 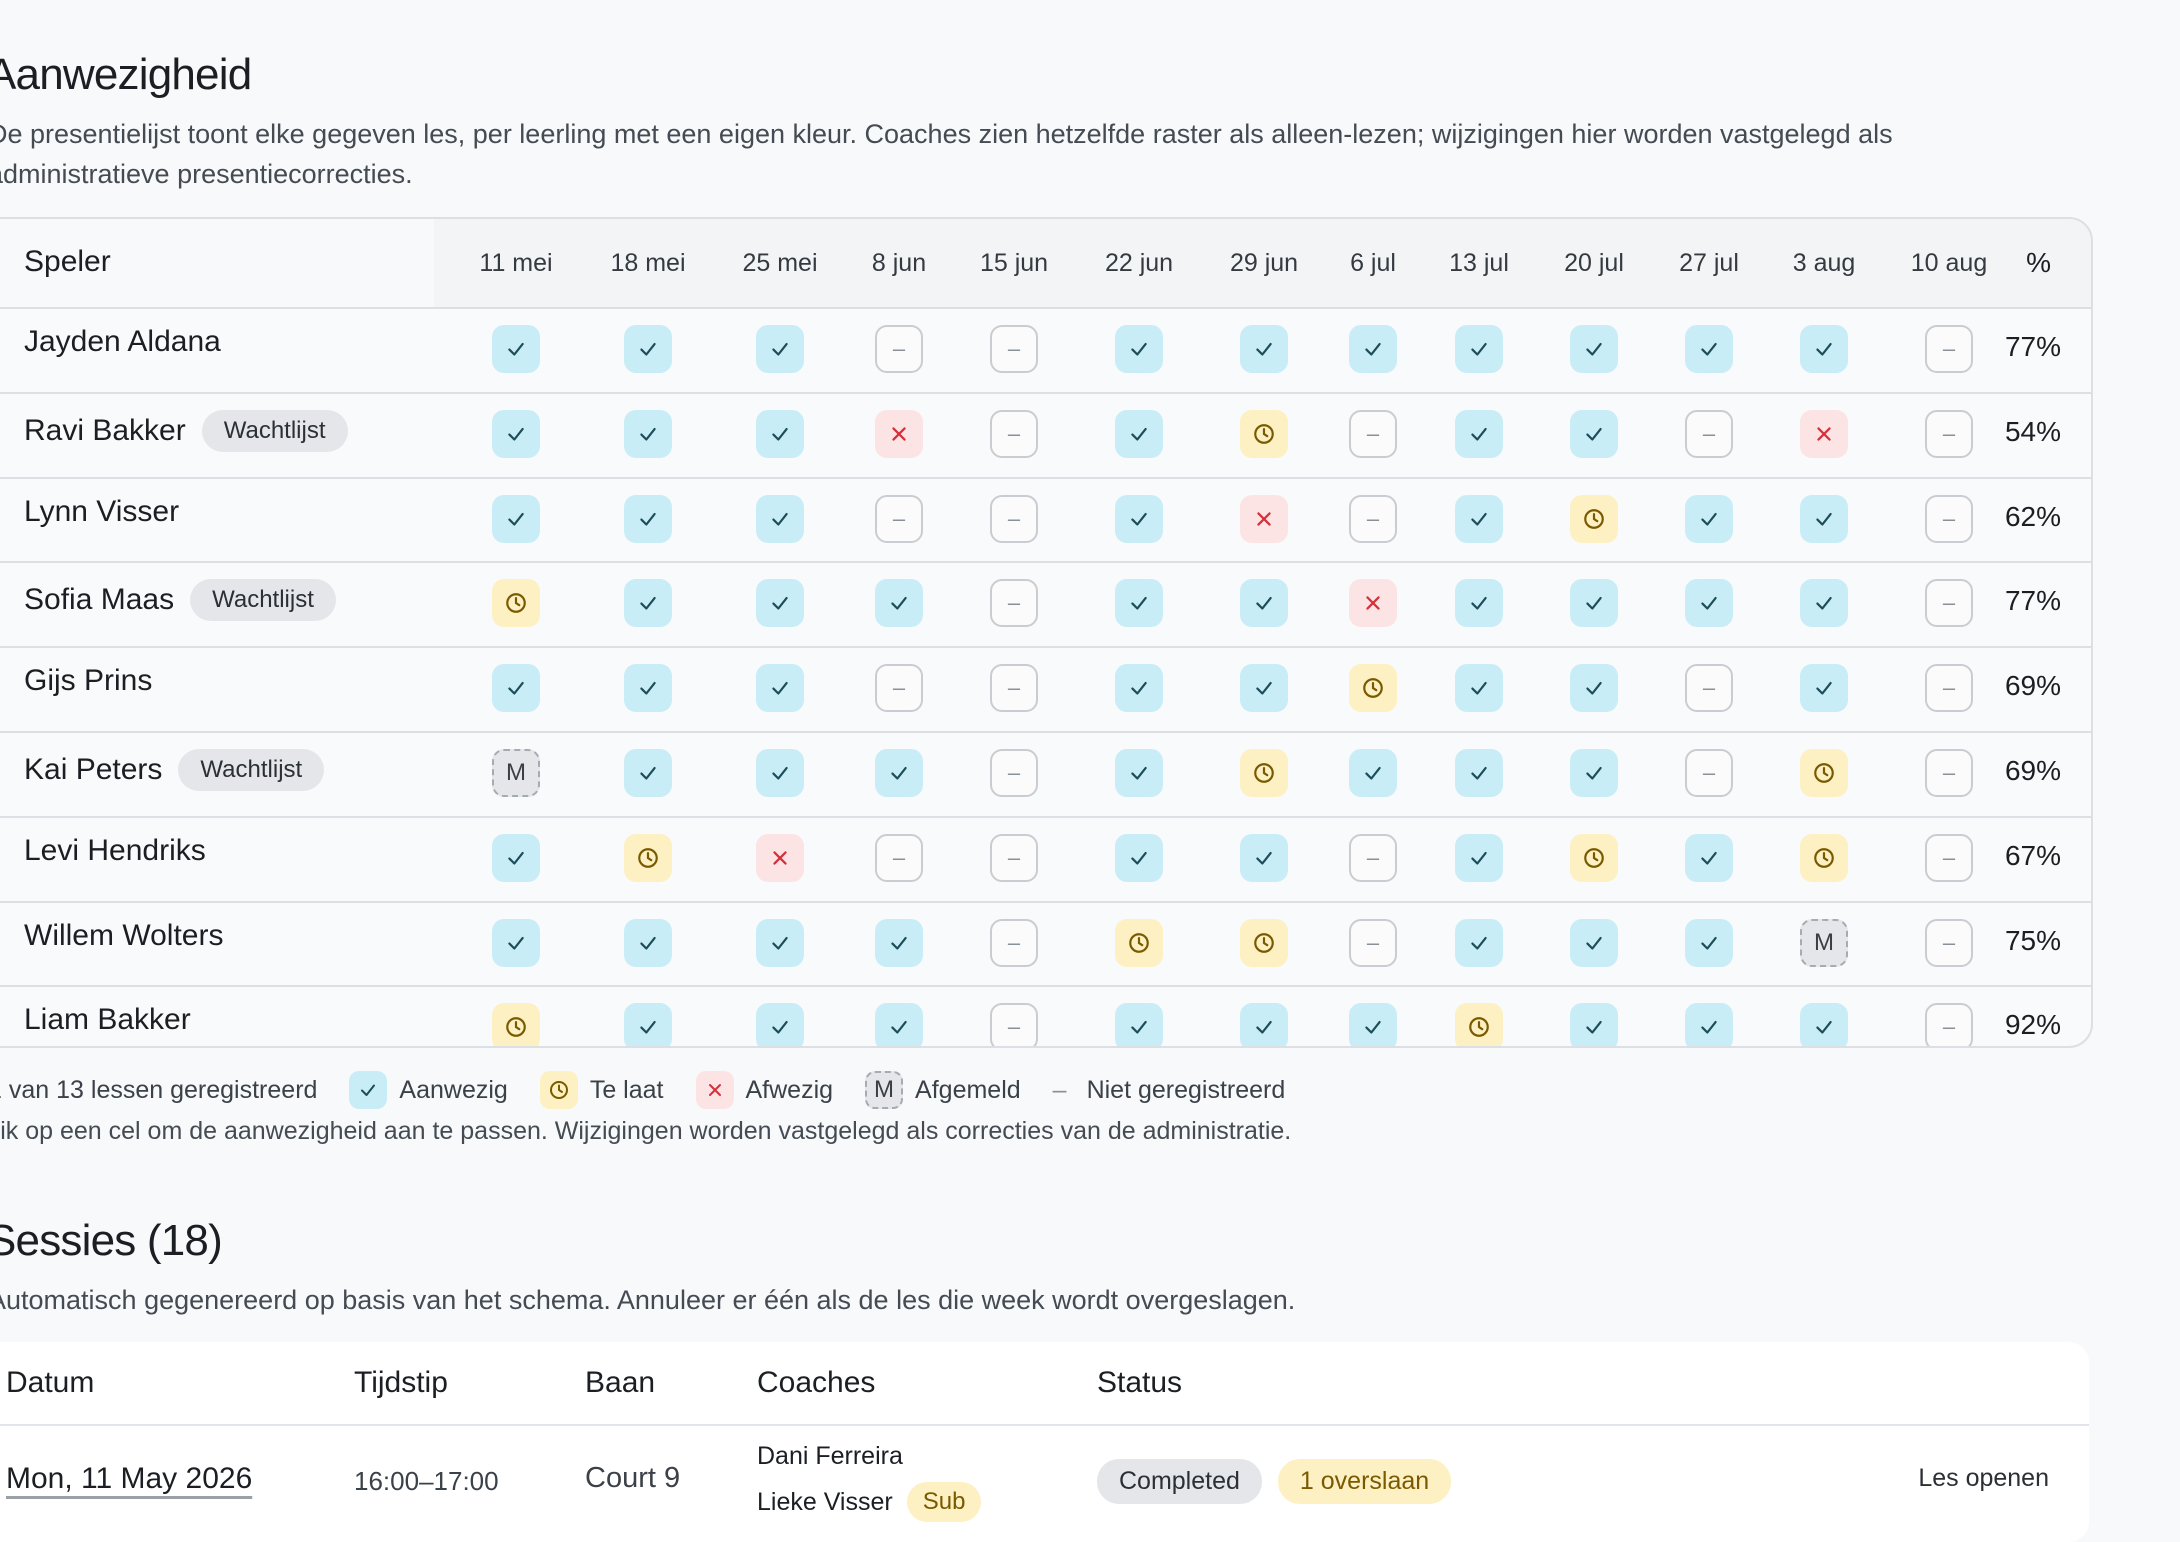 What do you see at coordinates (129, 1478) in the screenshot?
I see `session-date-link: Mon, 11 May 2026` at bounding box center [129, 1478].